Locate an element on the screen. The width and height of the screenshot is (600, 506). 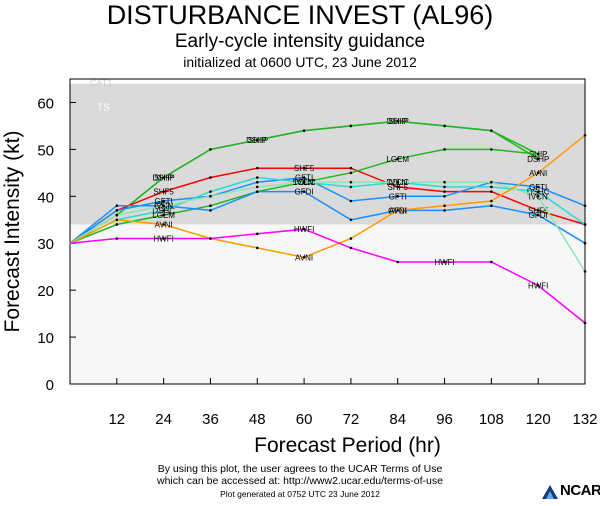
x-tick-label: 96 is located at coordinates (444, 419).